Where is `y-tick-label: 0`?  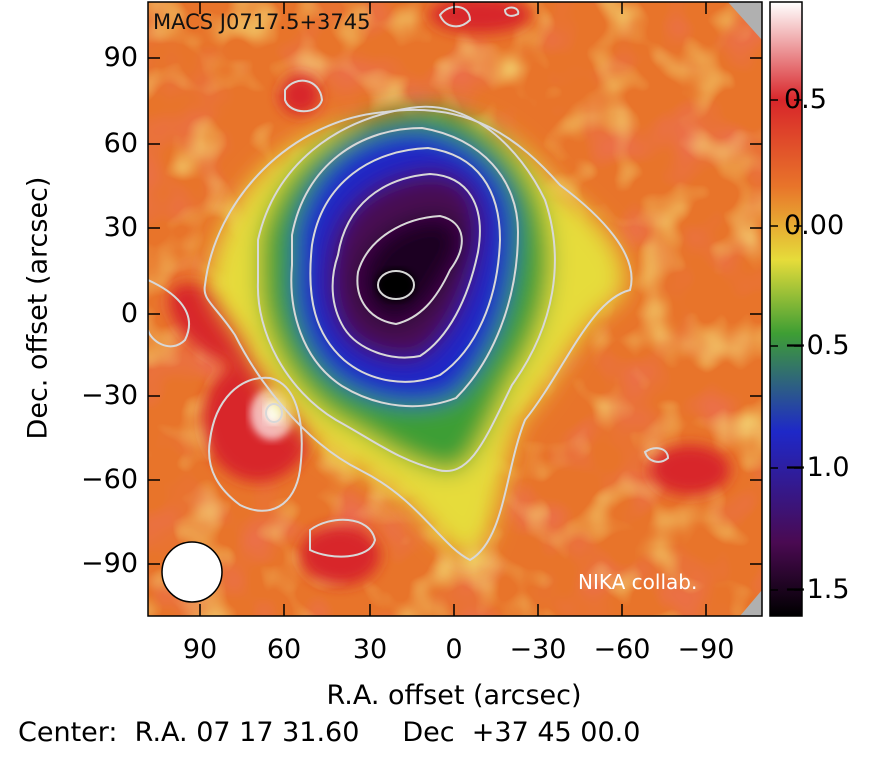
y-tick-label: 0 is located at coordinates (129, 313).